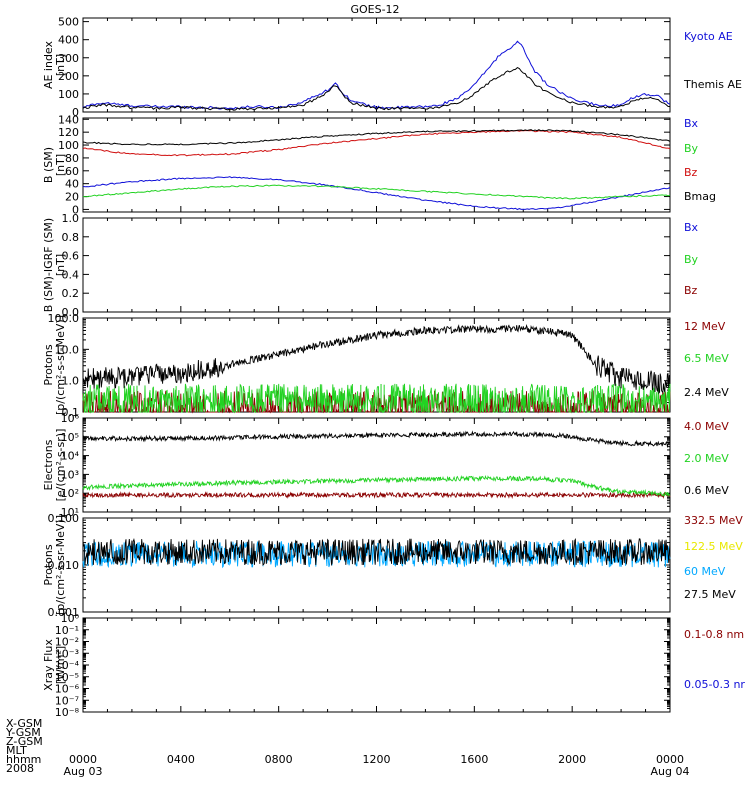 This screenshot has width=750, height=800. Describe the element at coordinates (71, 274) in the screenshot. I see `y-tick-label: 0.4` at that location.